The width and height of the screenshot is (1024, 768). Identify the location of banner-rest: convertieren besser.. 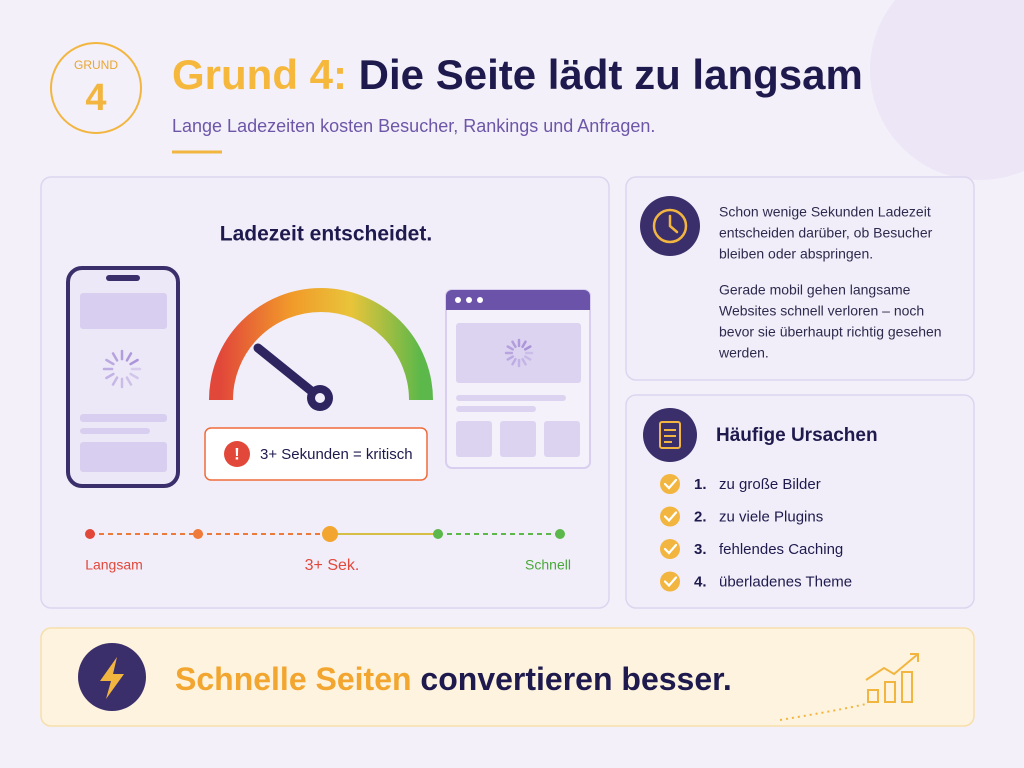
(575, 679).